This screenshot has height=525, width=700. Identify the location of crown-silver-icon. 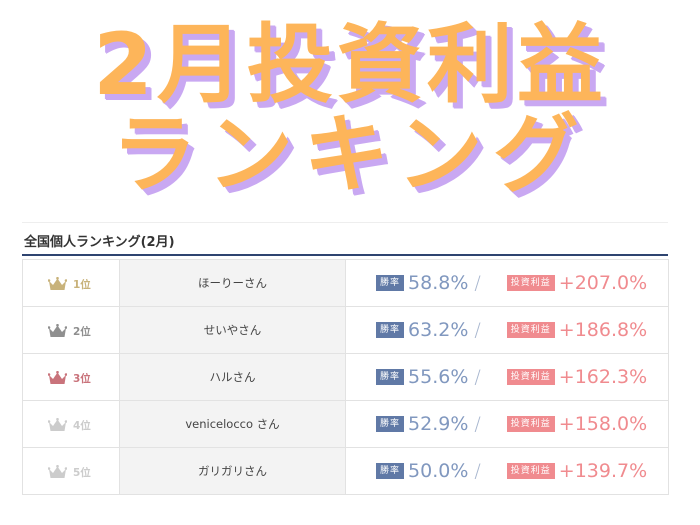
(57, 331).